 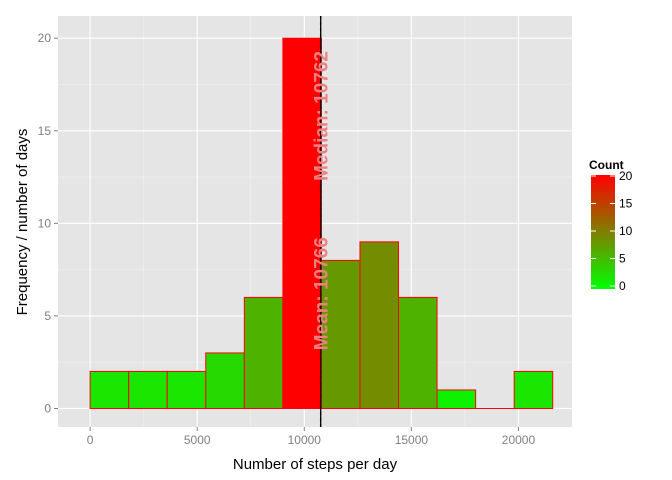 I want to click on legend-label: 0, so click(x=622, y=286).